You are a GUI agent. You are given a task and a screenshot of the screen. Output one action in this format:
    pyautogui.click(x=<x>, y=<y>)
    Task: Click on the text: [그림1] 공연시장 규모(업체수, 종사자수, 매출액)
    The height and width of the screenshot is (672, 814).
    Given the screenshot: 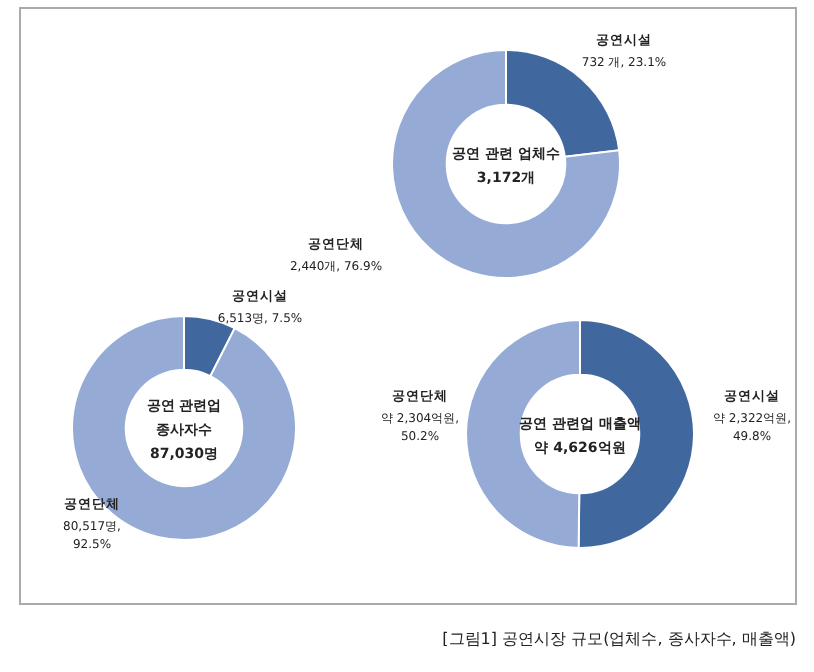 What is the action you would take?
    pyautogui.click(x=619, y=639)
    